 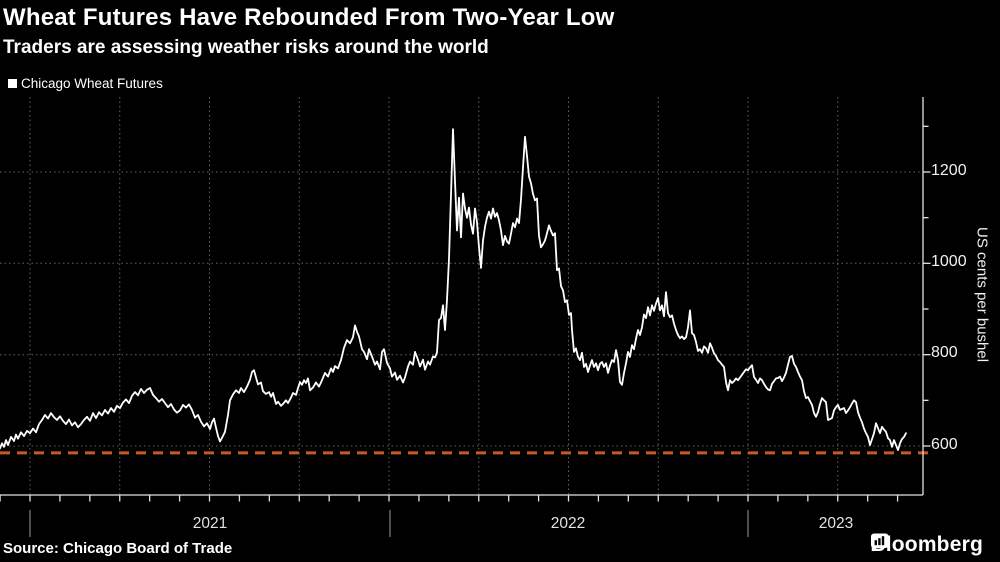 What do you see at coordinates (118, 548) in the screenshot?
I see `source-credit: Source: Chicago Board of Trade` at bounding box center [118, 548].